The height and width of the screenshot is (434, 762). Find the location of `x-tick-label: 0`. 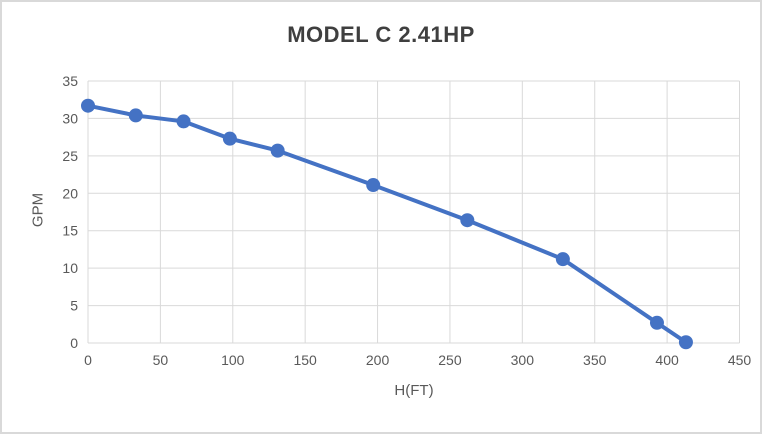

x-tick-label: 0 is located at coordinates (88, 360).